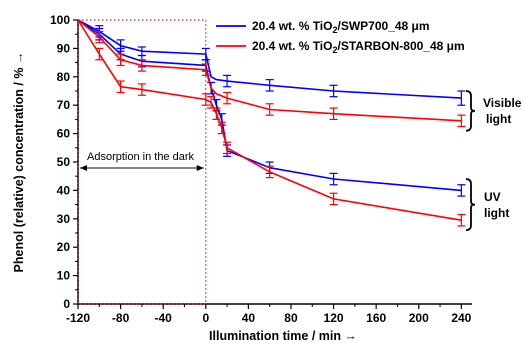  I want to click on y-tick-label-8: 80, so click(64, 77).